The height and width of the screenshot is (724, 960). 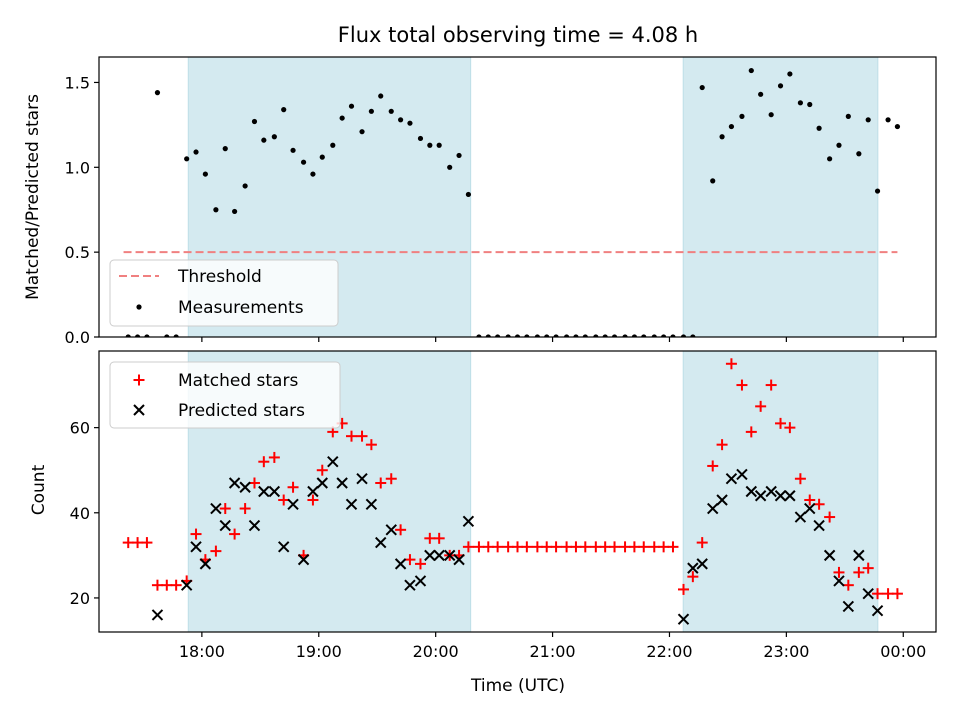 What do you see at coordinates (139, 380) in the screenshot?
I see `legend-matched-swatch` at bounding box center [139, 380].